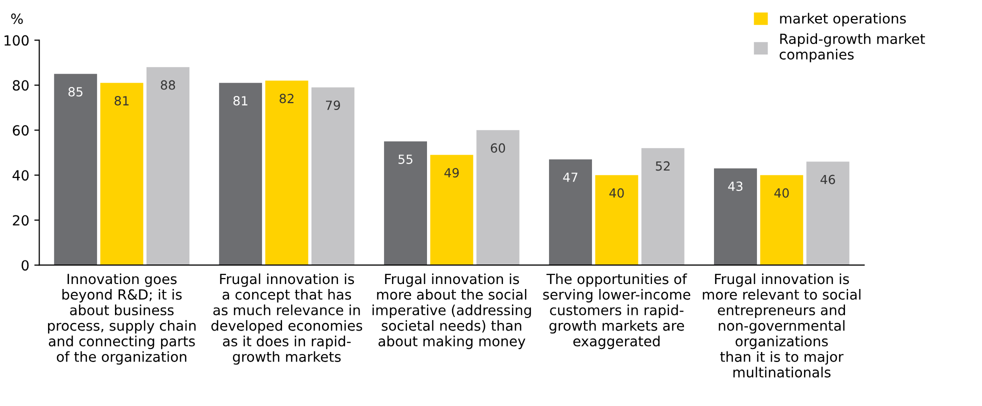 This screenshot has height=406, width=982. Describe the element at coordinates (451, 173) in the screenshot. I see `data-label: 49` at that location.